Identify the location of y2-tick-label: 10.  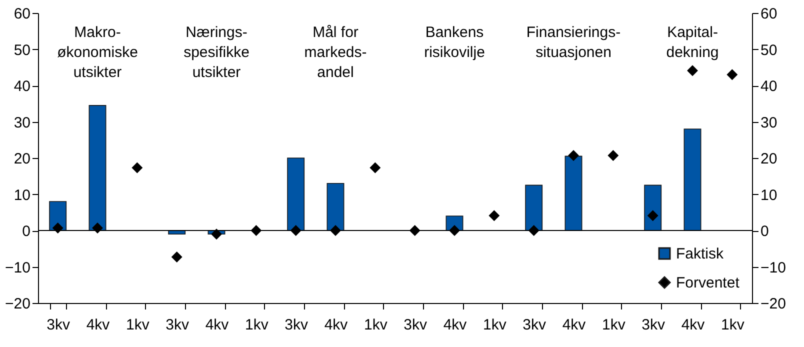
(769, 195).